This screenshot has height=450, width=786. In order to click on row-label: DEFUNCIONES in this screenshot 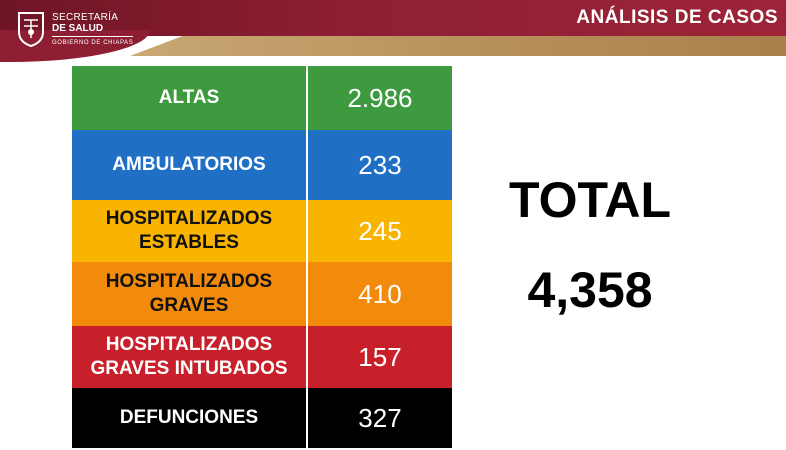, I will do `click(190, 418)`.